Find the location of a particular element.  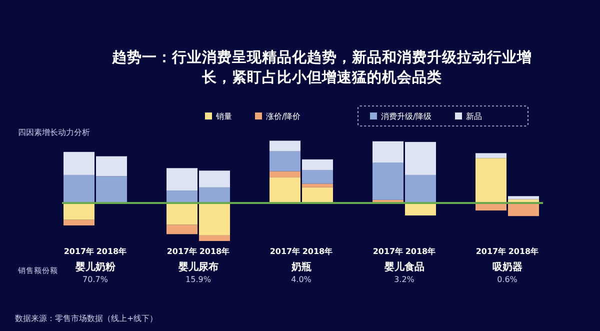

text: 婴儿奶粉 is located at coordinates (95, 267).